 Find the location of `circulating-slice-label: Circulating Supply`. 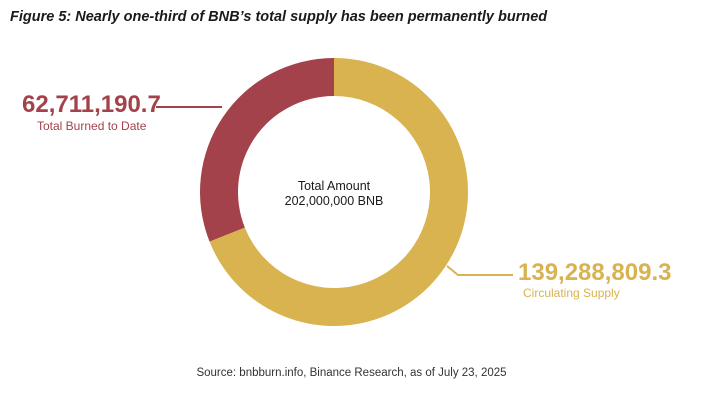

circulating-slice-label: Circulating Supply is located at coordinates (571, 293).